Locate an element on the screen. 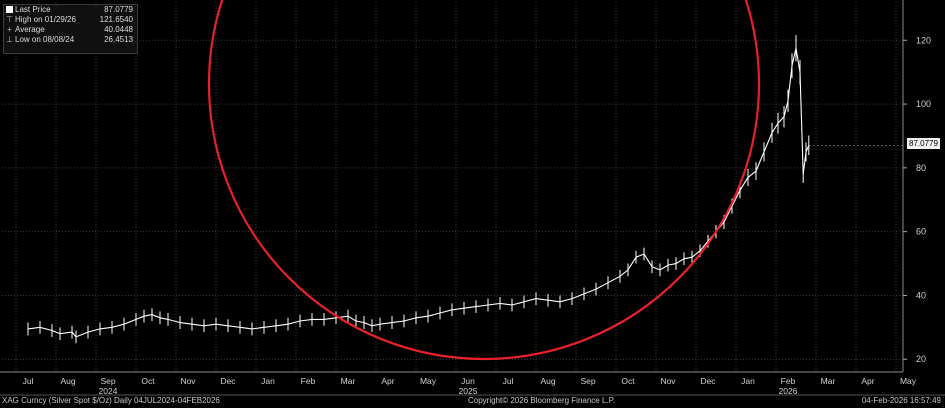 The image size is (945, 408). legend-last-price-value: 87.0779 is located at coordinates (118, 9).